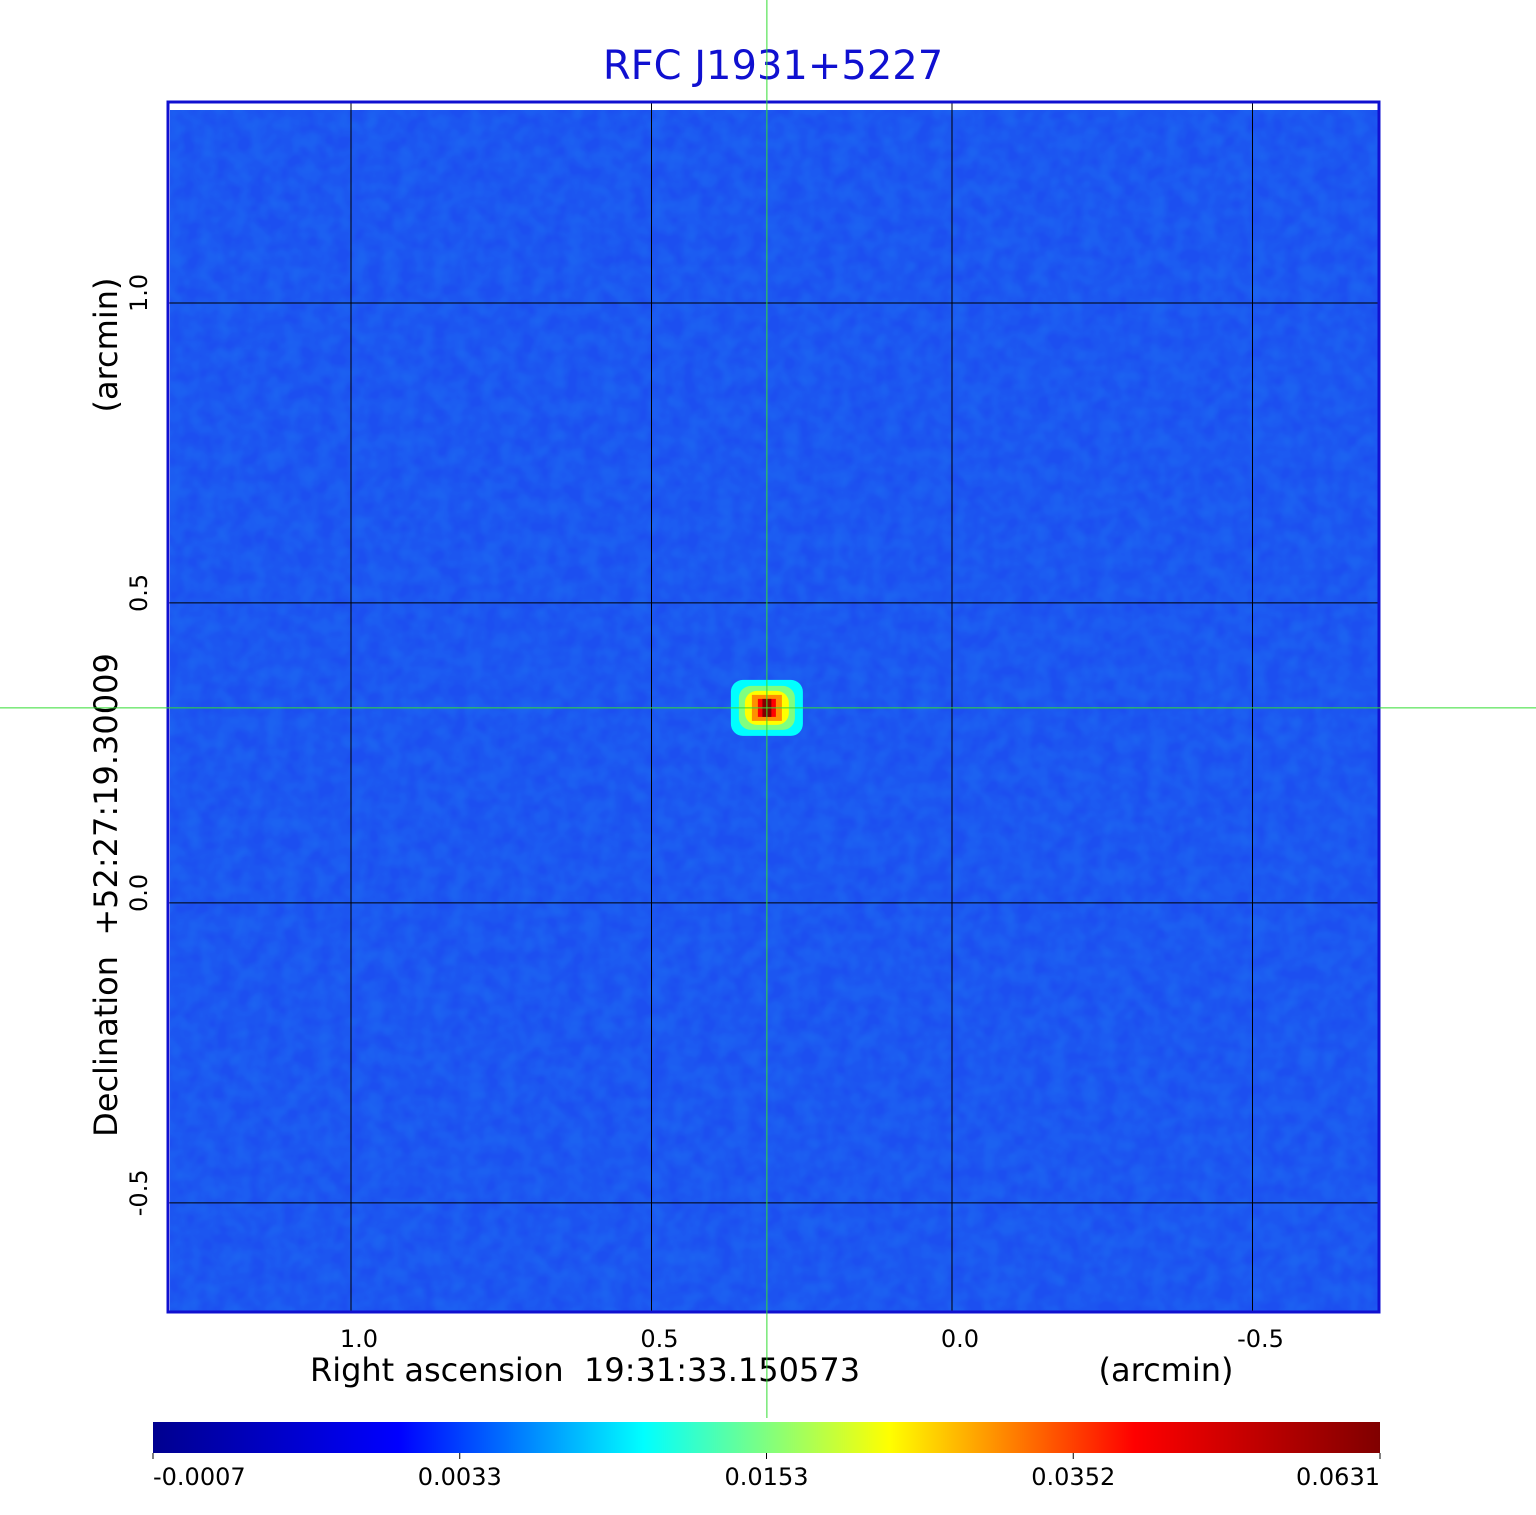 This screenshot has height=1515, width=1536. Describe the element at coordinates (659, 1339) in the screenshot. I see `x-tick-label: 0.5` at that location.